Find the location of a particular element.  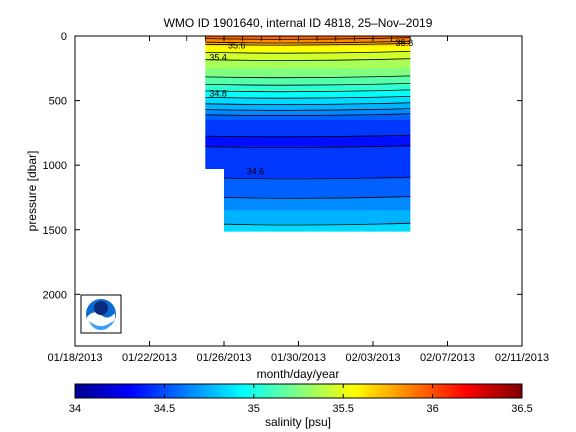

y-tick-label: 1000 is located at coordinates (55, 166).